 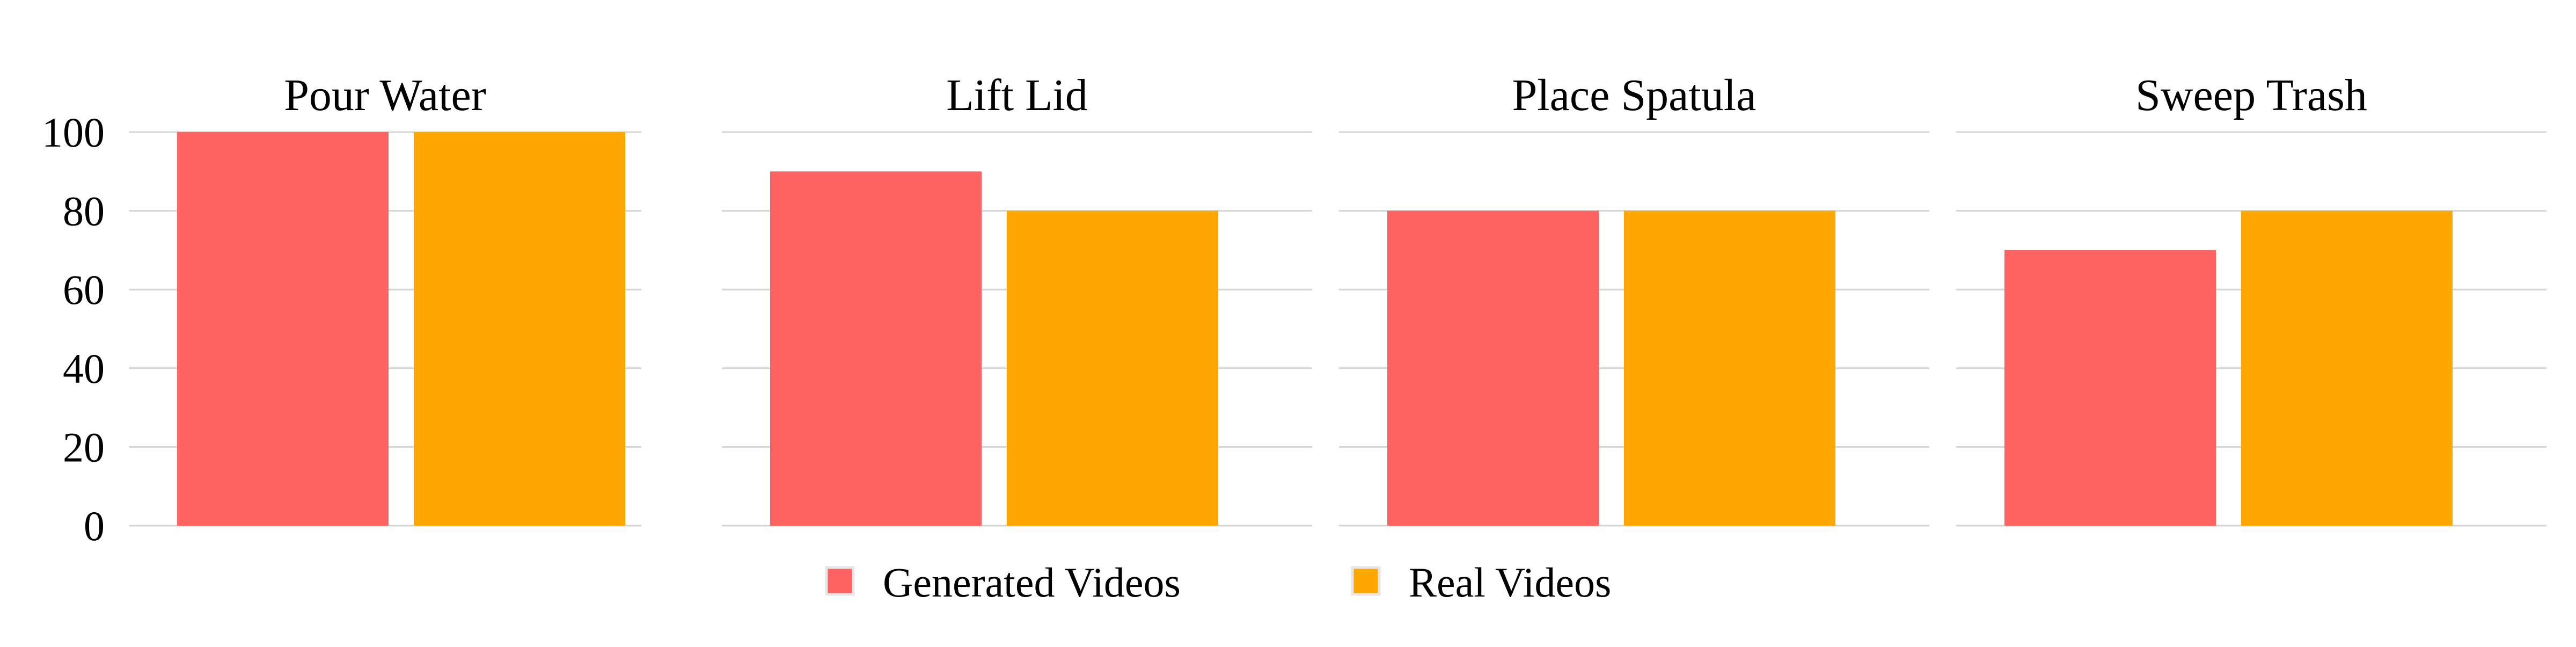 What do you see at coordinates (84, 289) in the screenshot?
I see `y-tick-label: 60` at bounding box center [84, 289].